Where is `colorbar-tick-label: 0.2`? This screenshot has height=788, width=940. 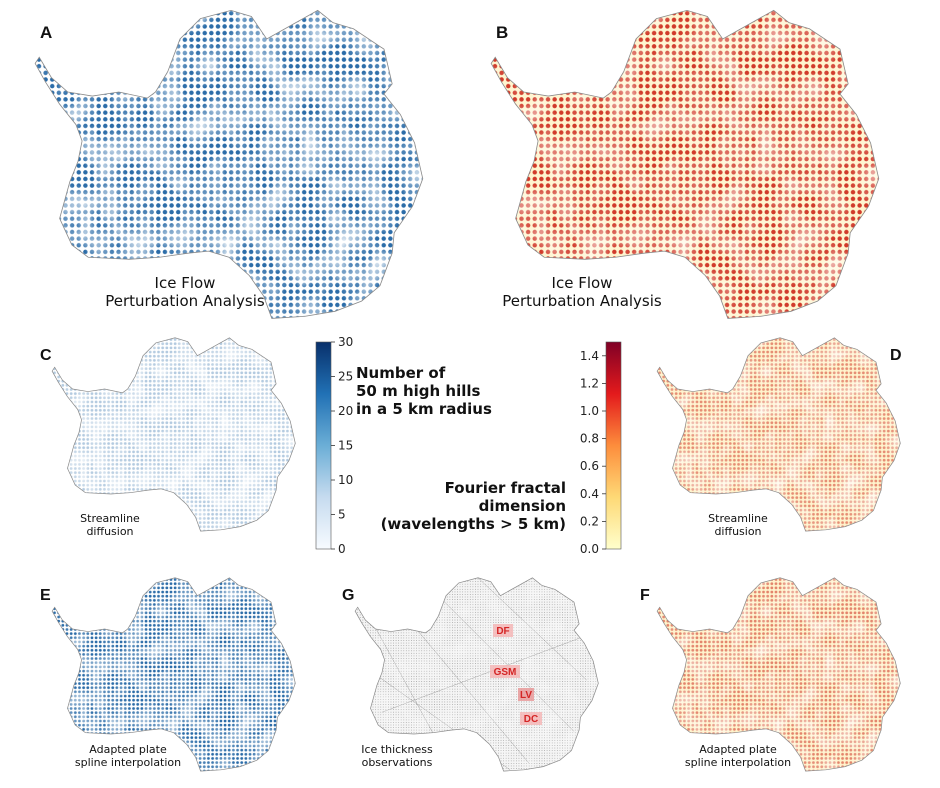
colorbar-tick-label: 0.2 is located at coordinates (589, 521).